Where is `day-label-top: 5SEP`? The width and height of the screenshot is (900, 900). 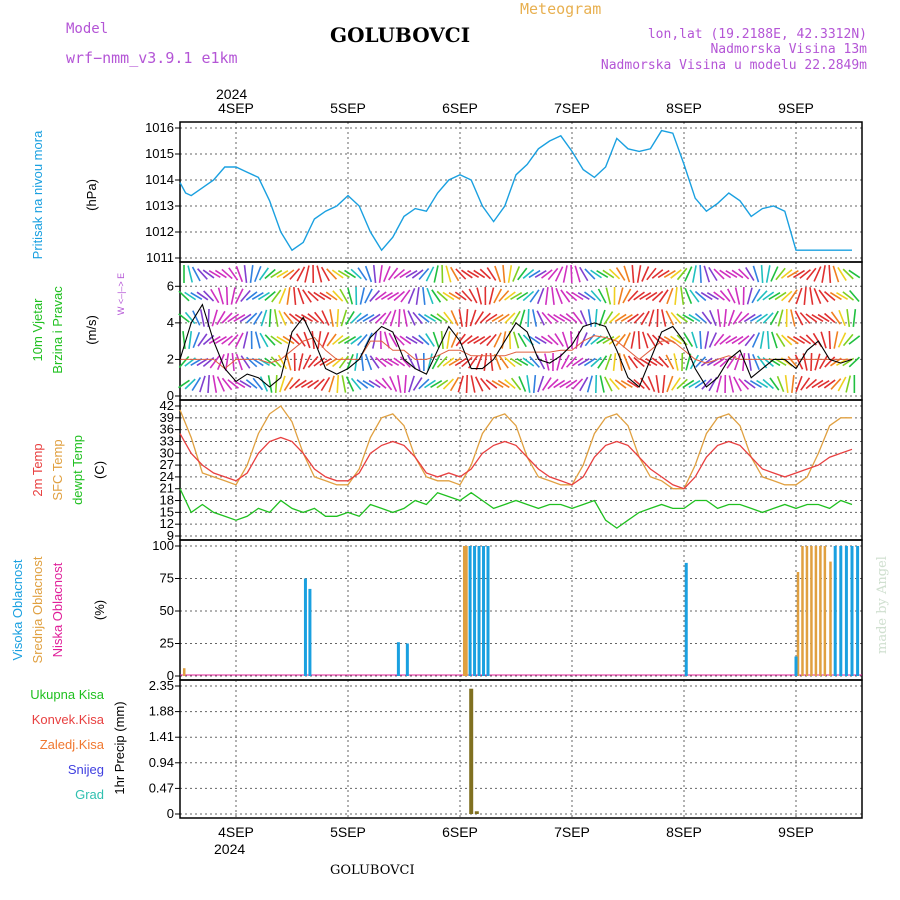
day-label-top: 5SEP is located at coordinates (348, 108).